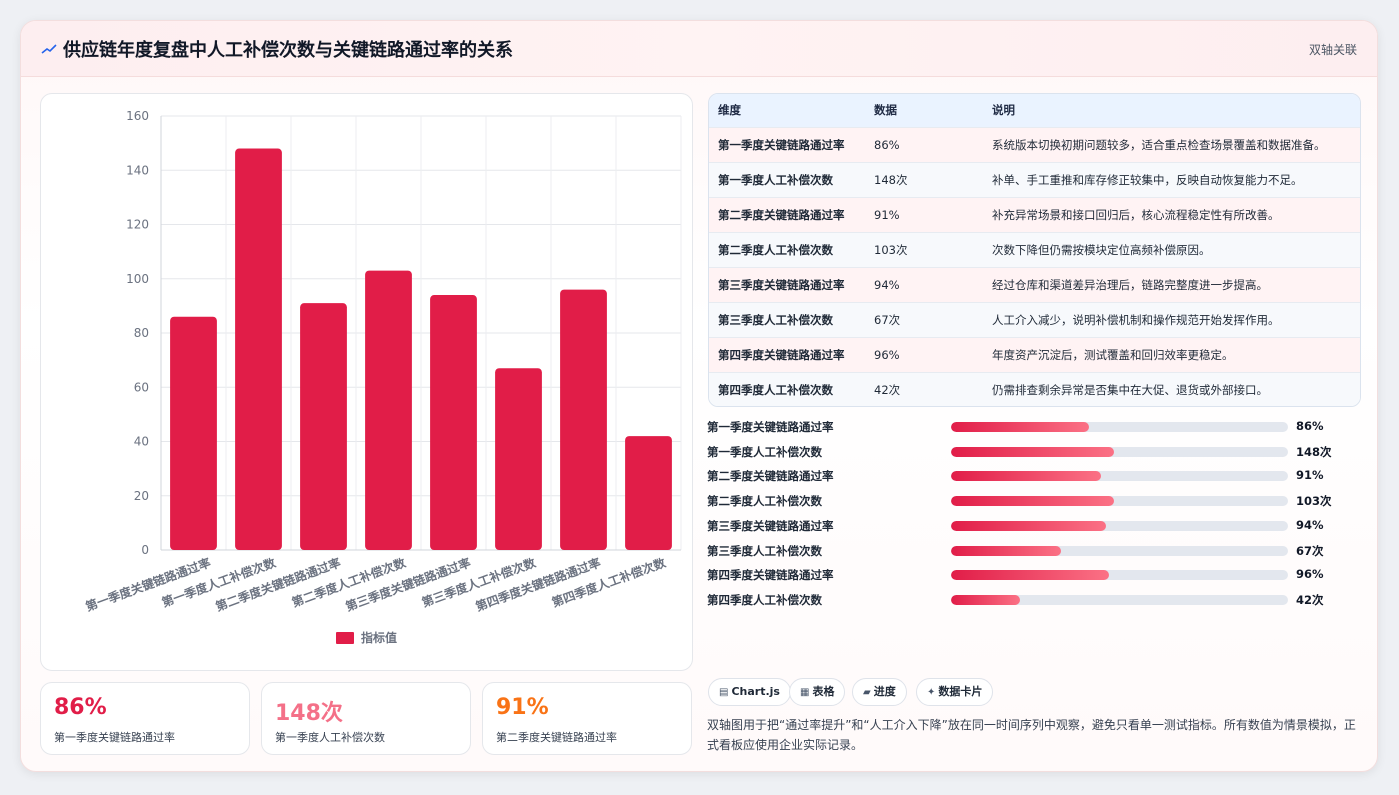 This screenshot has height=795, width=1399. I want to click on row-dimension: 第二季度关键链路通过率, so click(781, 214).